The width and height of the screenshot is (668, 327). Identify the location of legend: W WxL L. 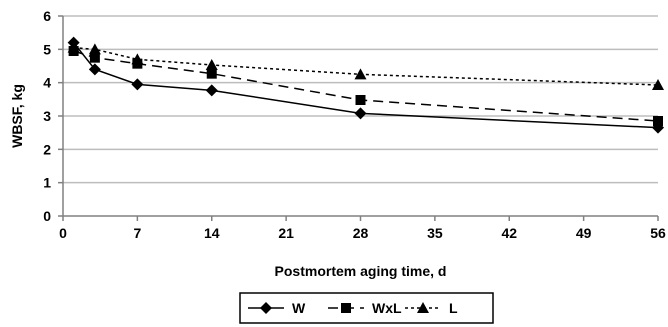
(366, 308).